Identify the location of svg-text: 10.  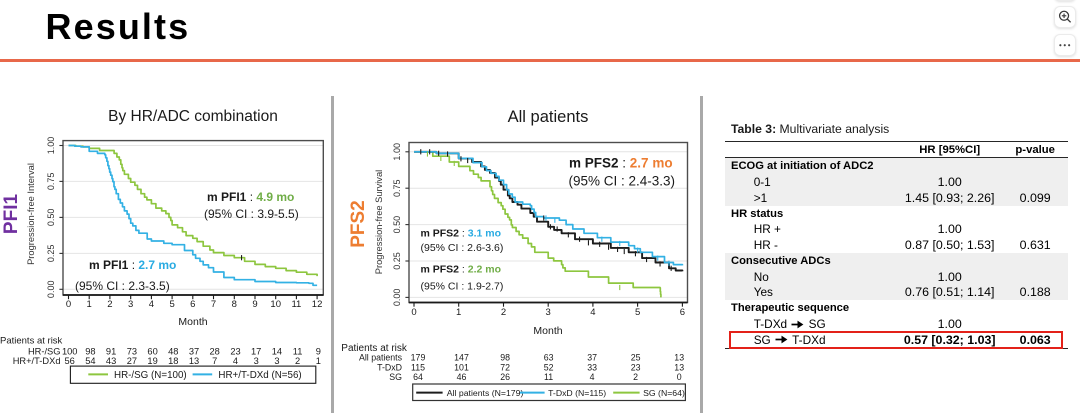
(275, 304).